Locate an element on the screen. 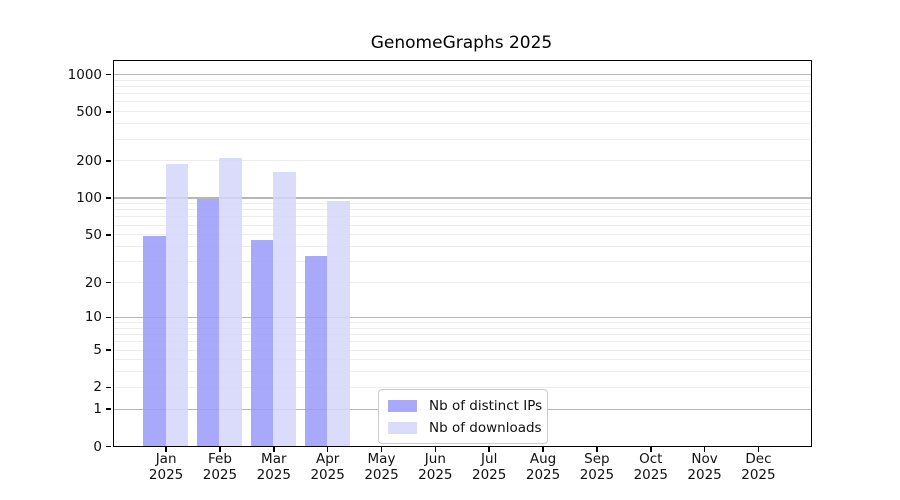 The width and height of the screenshot is (900, 500). bar-jan-downloads is located at coordinates (176, 304).